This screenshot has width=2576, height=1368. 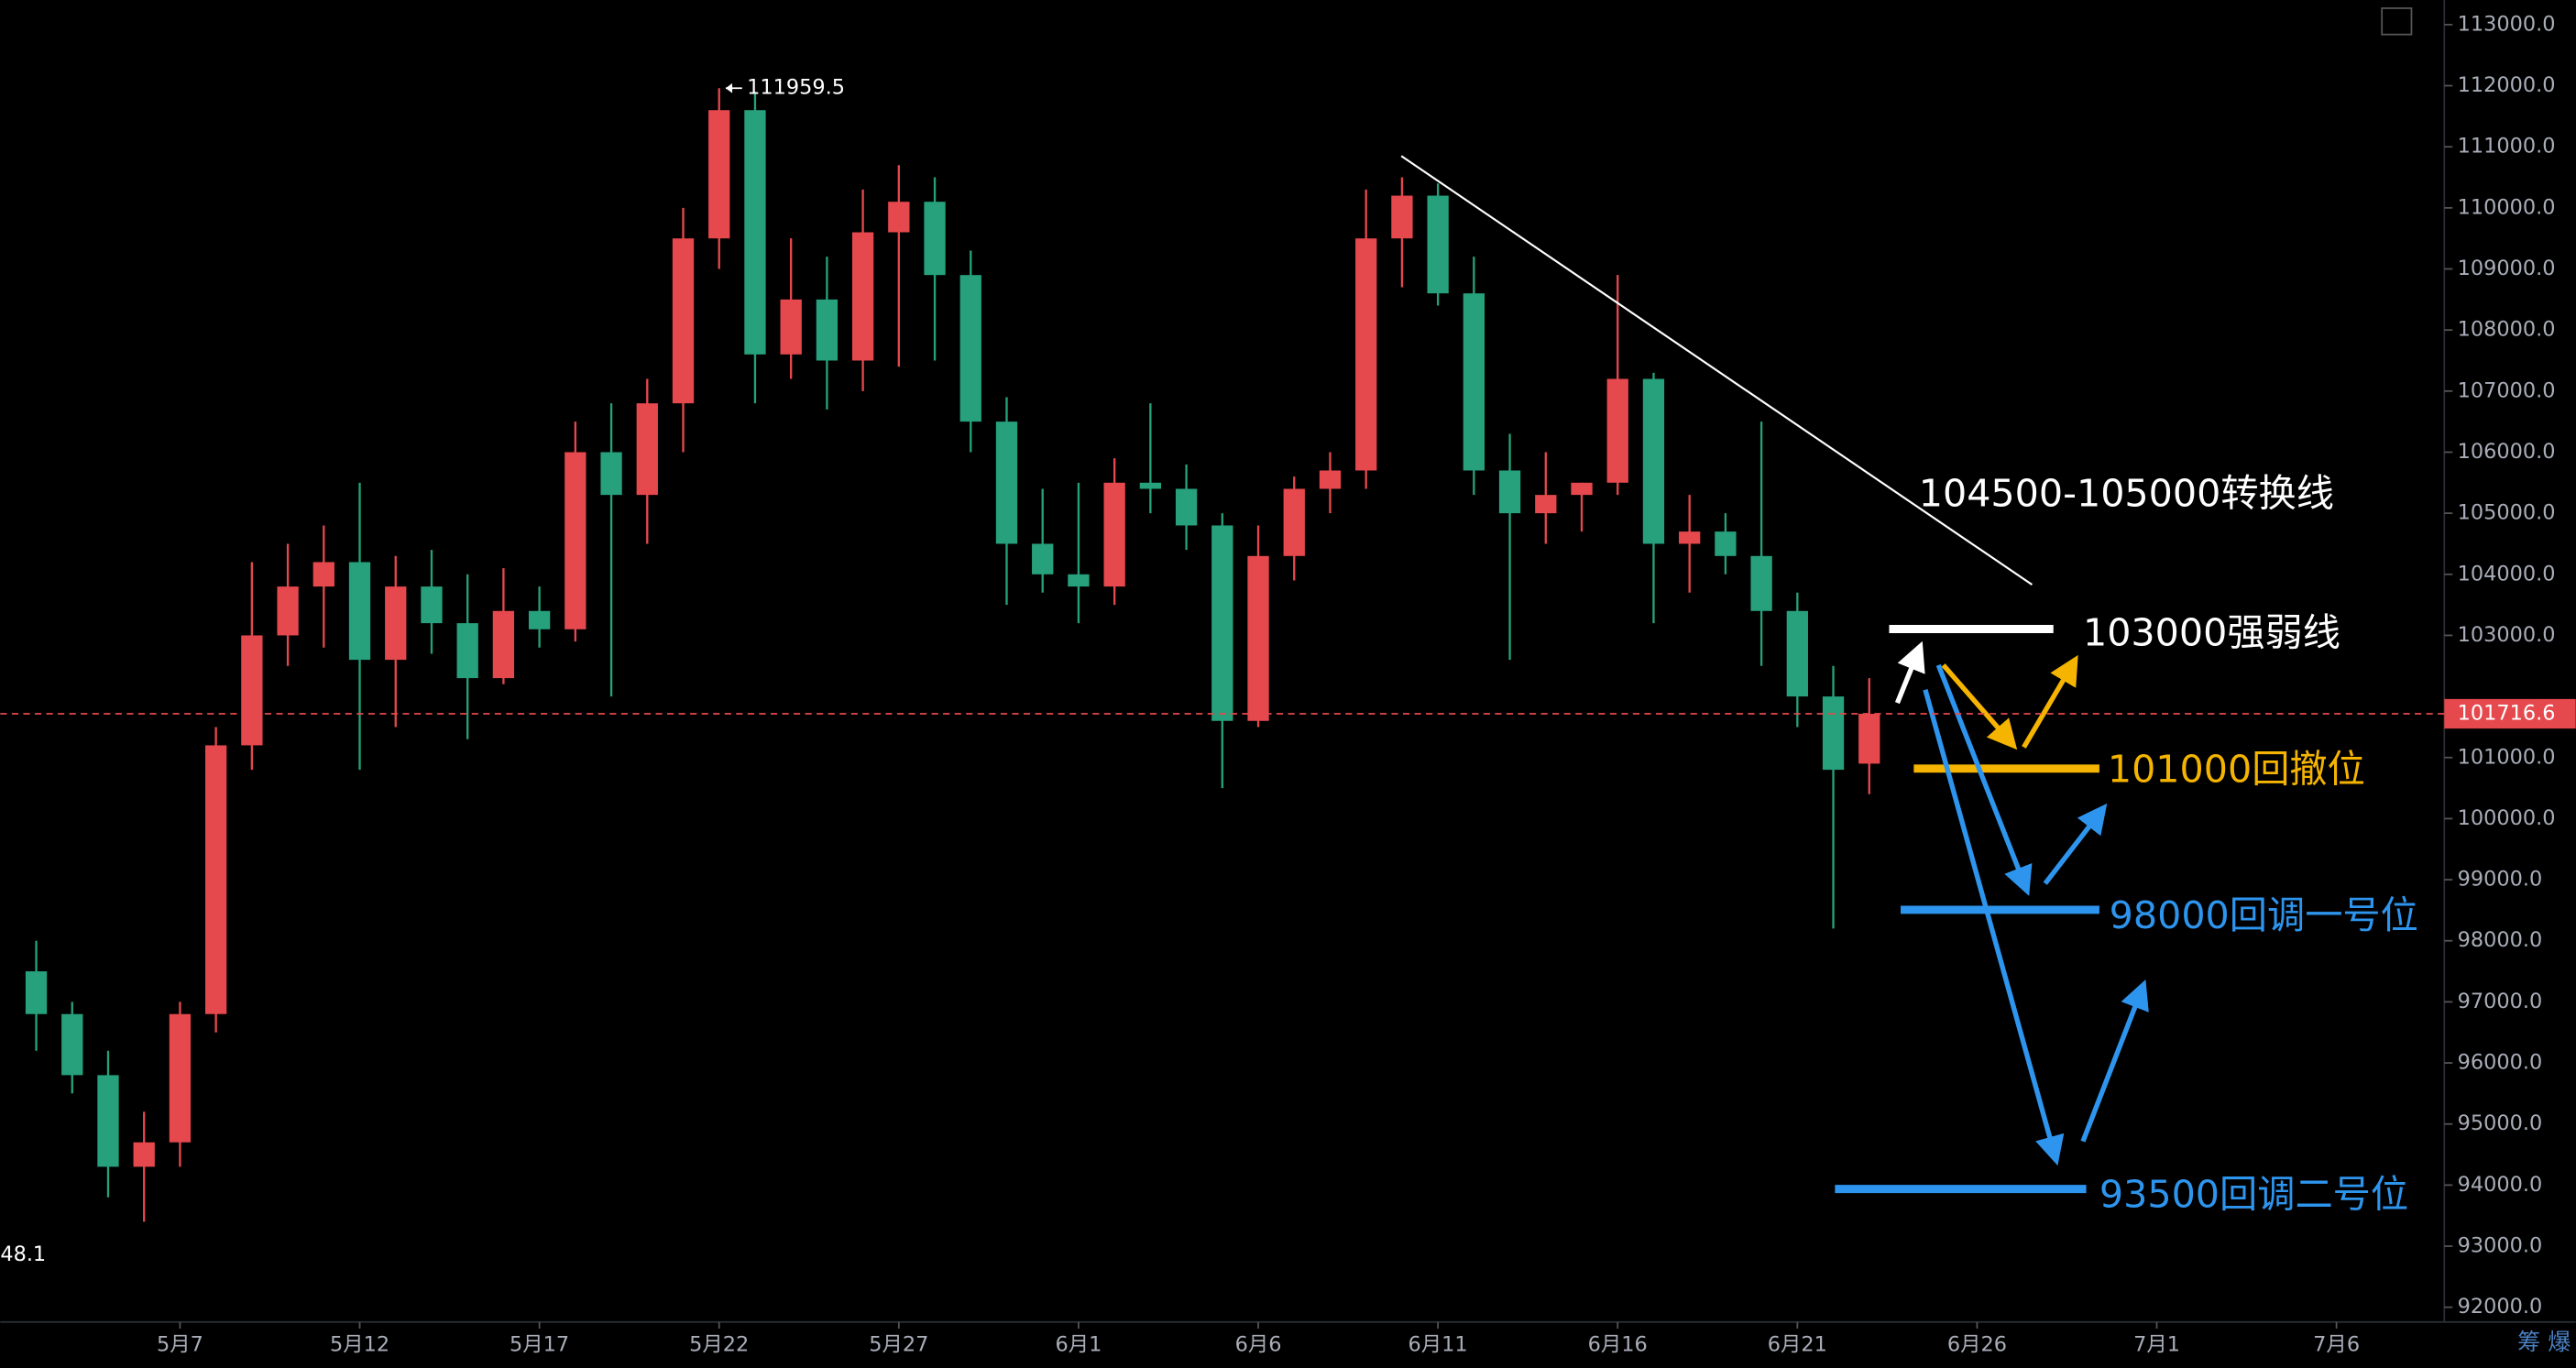 What do you see at coordinates (23, 1254) in the screenshot?
I see `low-marker-label: 48.1` at bounding box center [23, 1254].